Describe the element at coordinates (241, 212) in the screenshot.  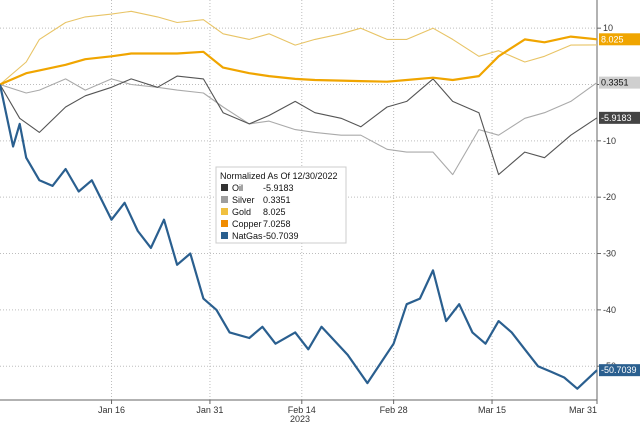
I see `legend-label-gold: Gold` at that location.